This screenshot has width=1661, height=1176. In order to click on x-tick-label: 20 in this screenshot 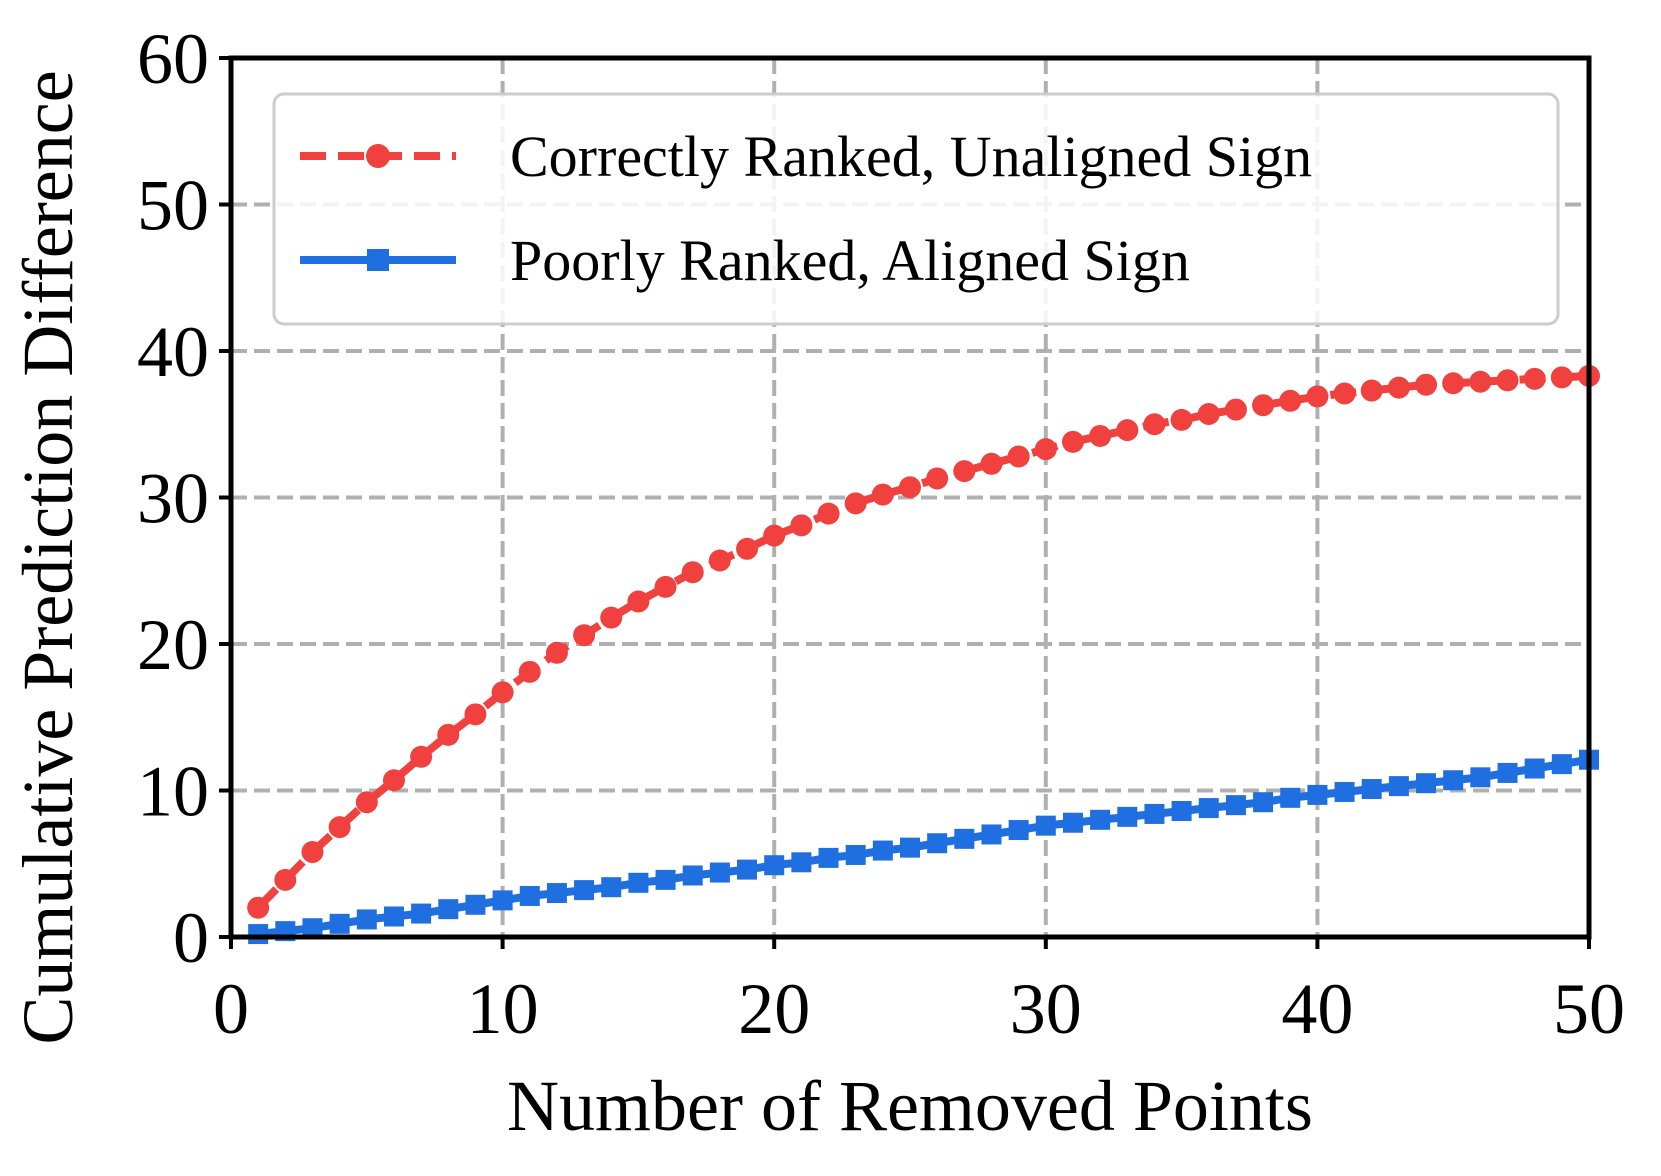, I will do `click(774, 1009)`.